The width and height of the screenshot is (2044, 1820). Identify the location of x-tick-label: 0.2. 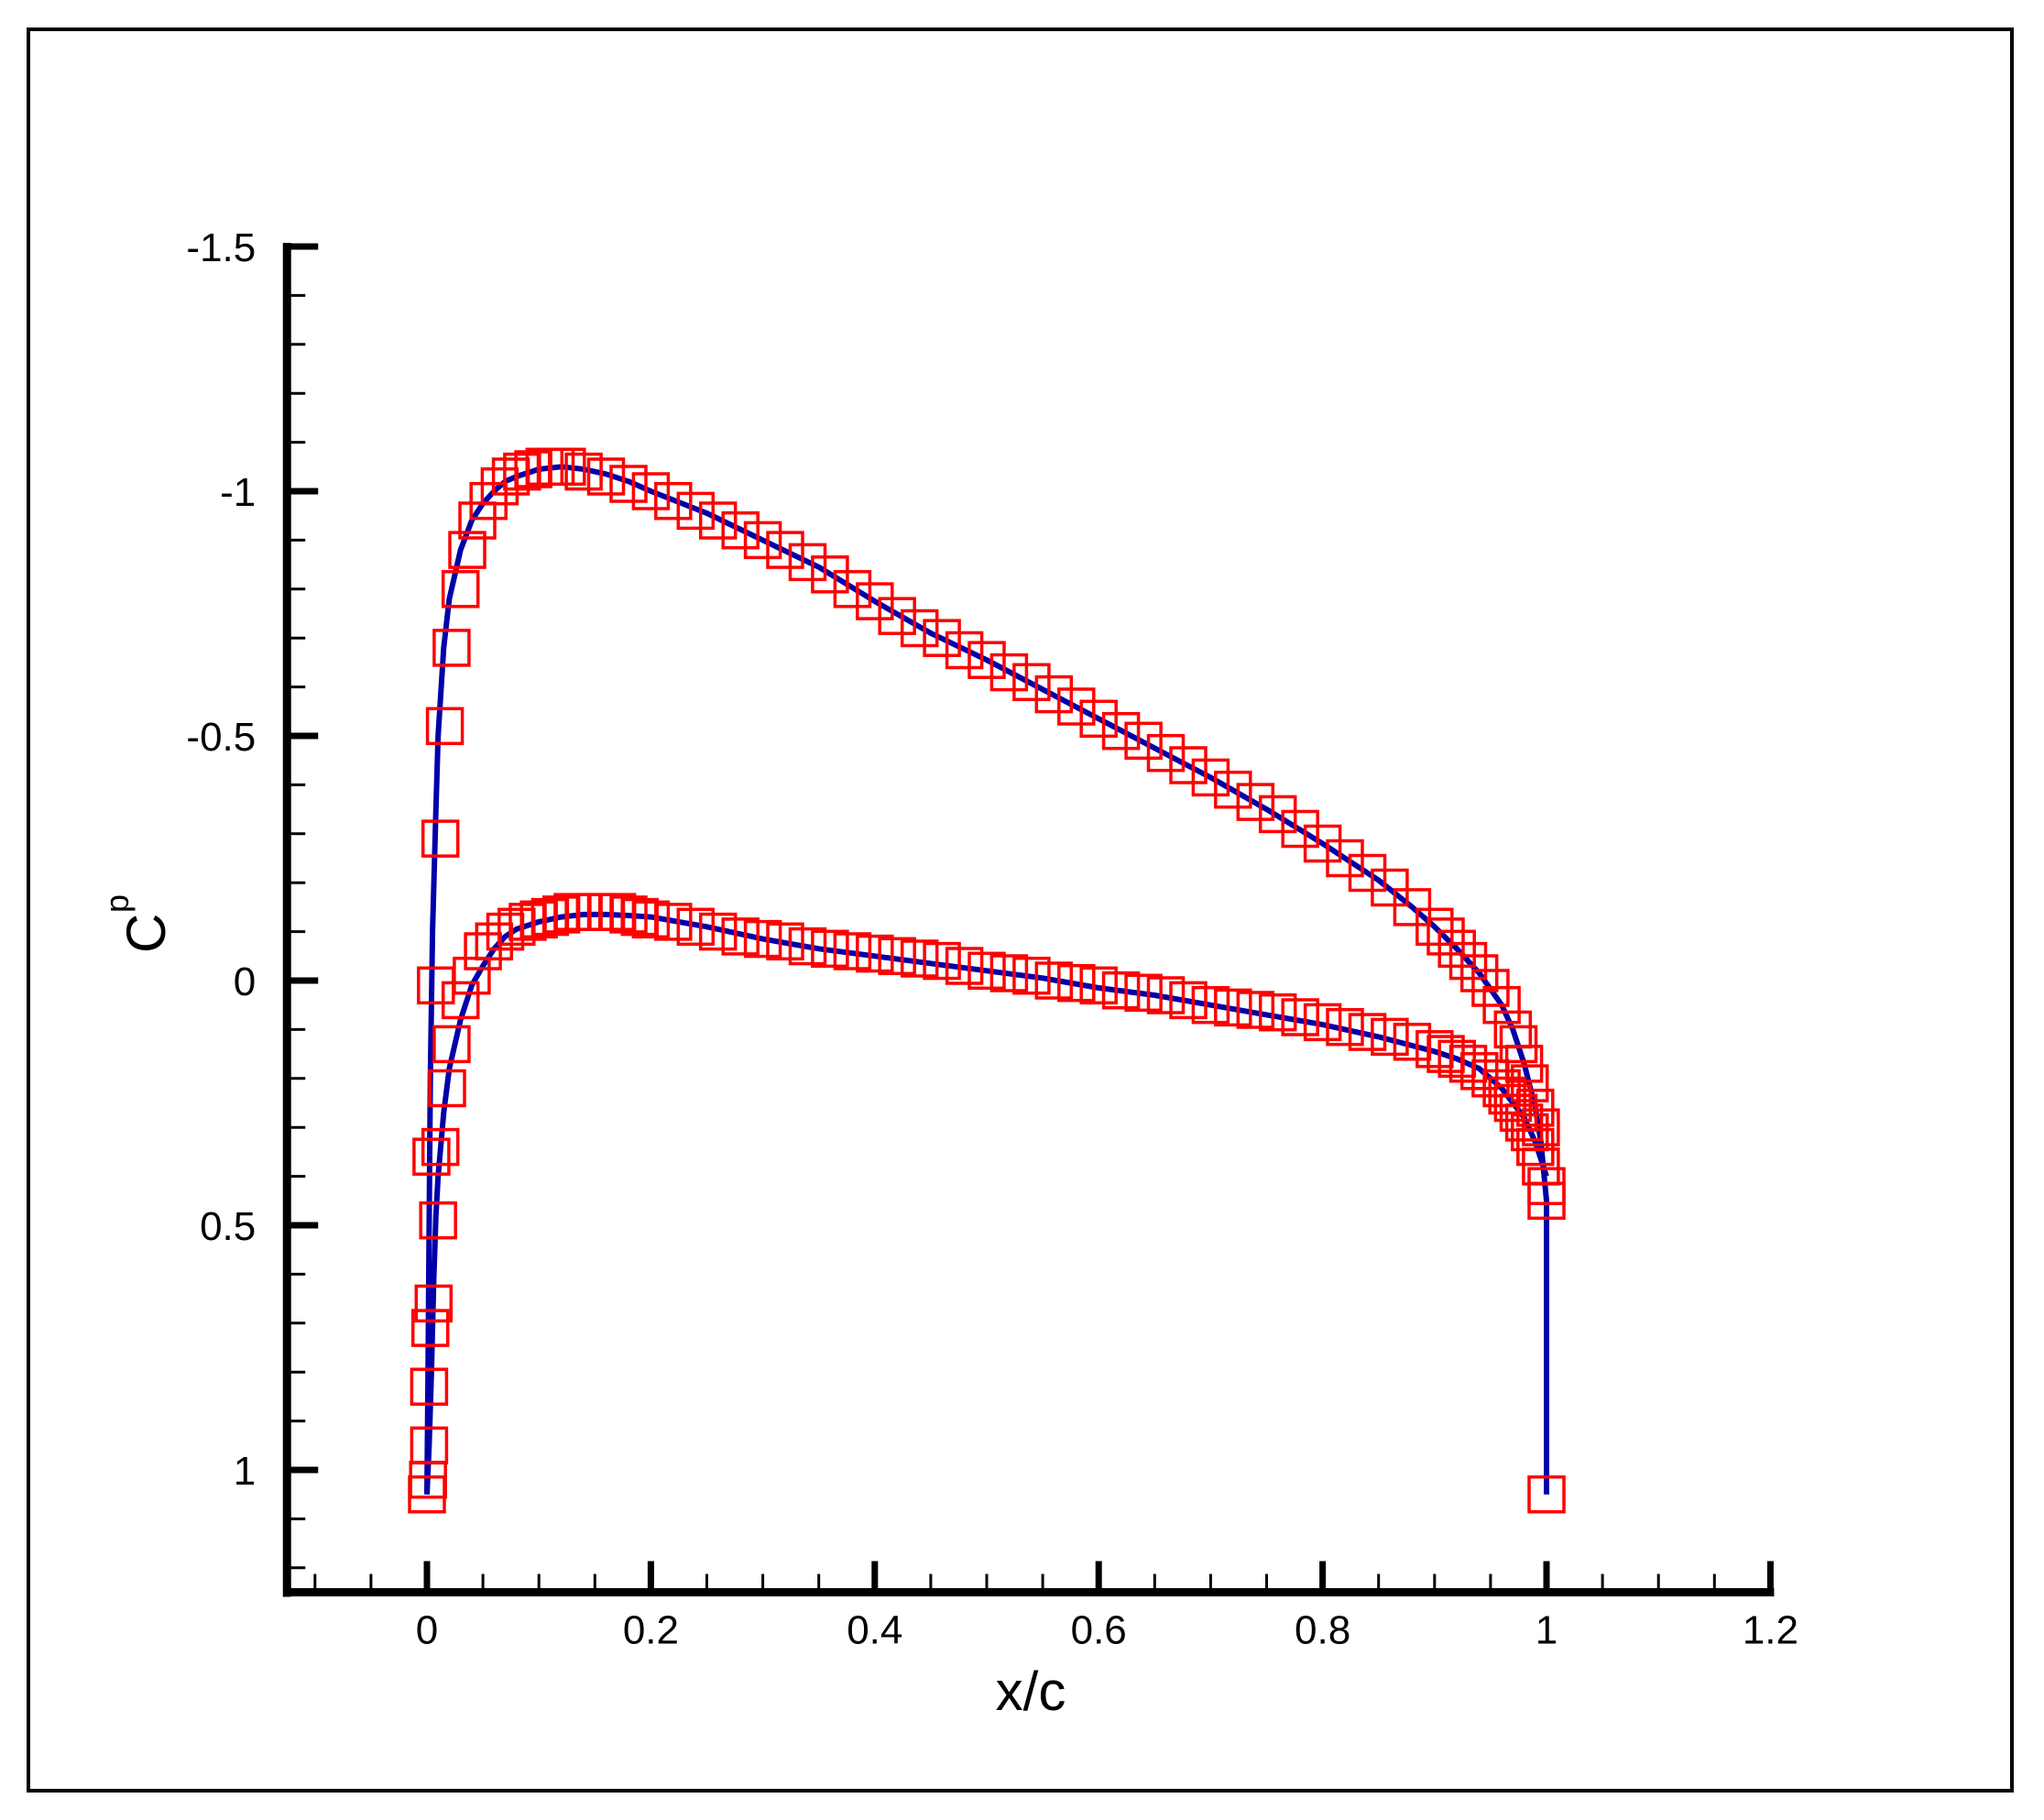
(651, 1630).